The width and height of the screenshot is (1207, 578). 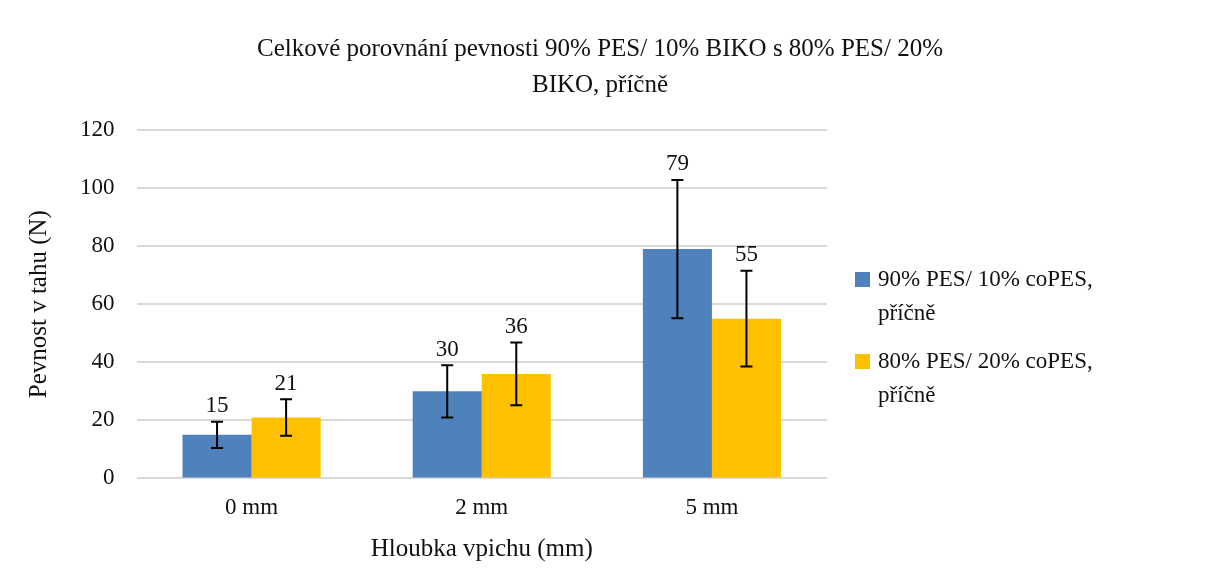 I want to click on data-label: 79, so click(x=677, y=163).